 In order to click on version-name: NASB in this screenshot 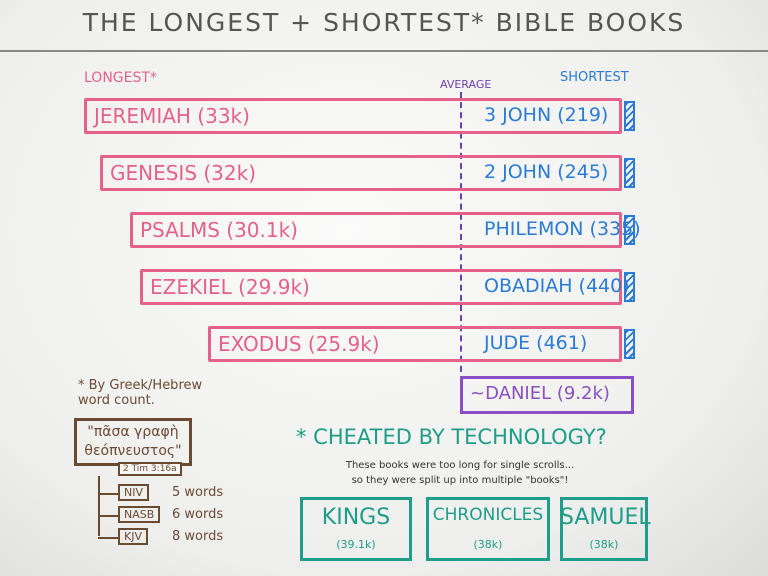, I will do `click(139, 514)`.